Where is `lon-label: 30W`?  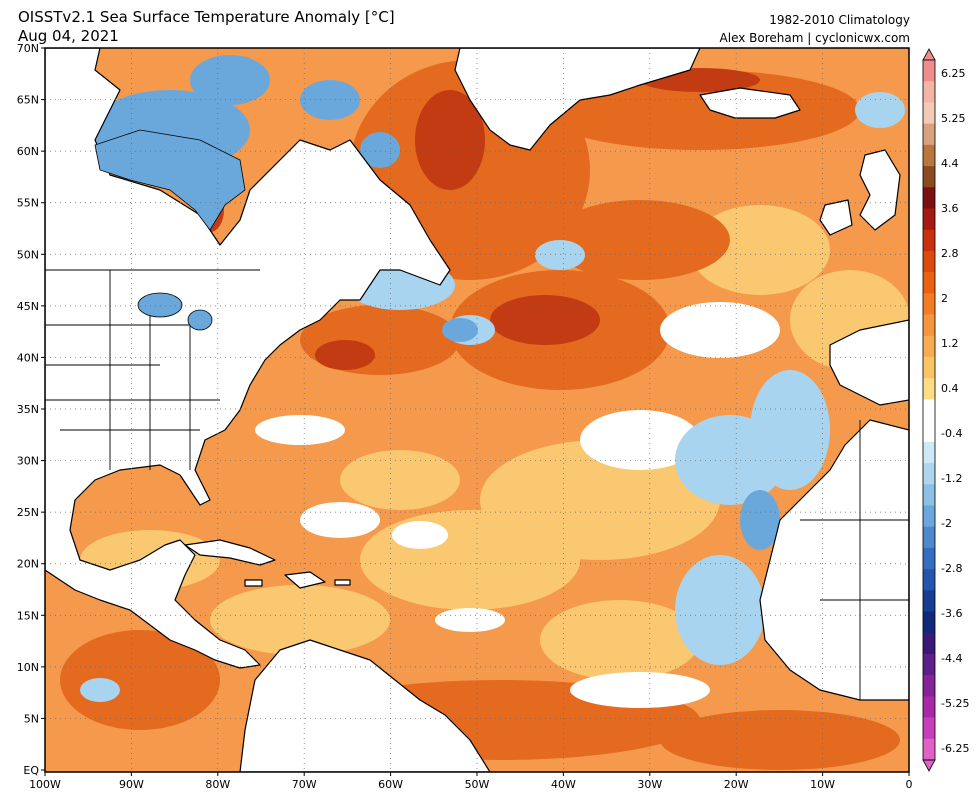 lon-label: 30W is located at coordinates (649, 784).